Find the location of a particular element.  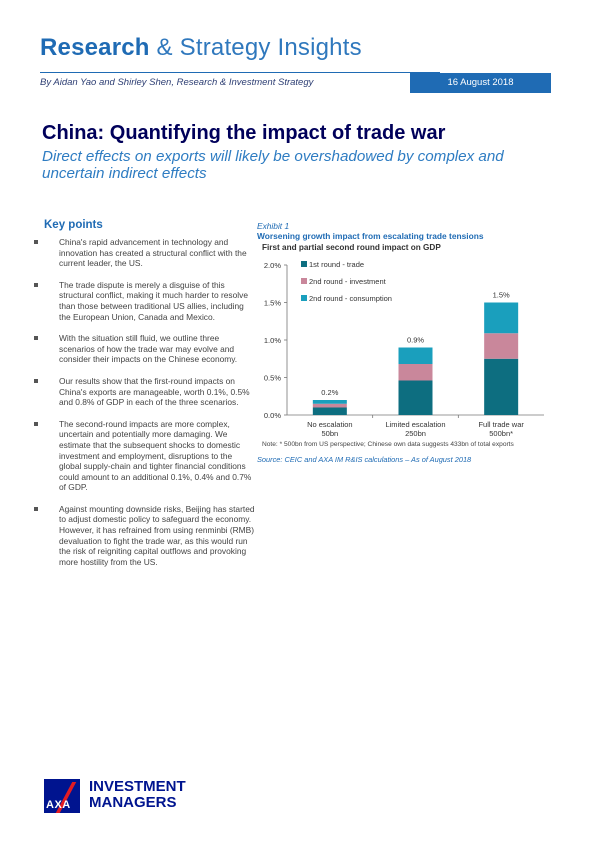

category-label: 50bn is located at coordinates (329, 433).